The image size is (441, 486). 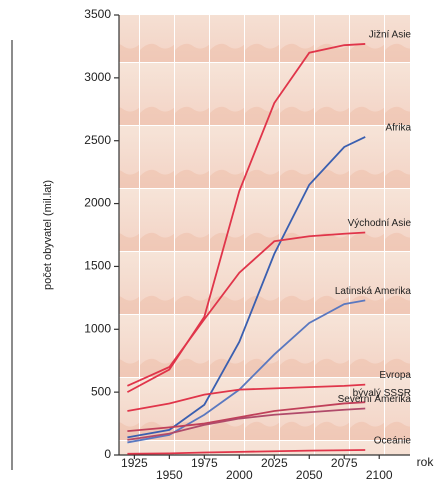 What do you see at coordinates (375, 399) in the screenshot?
I see `series-label: Severní Amerika` at bounding box center [375, 399].